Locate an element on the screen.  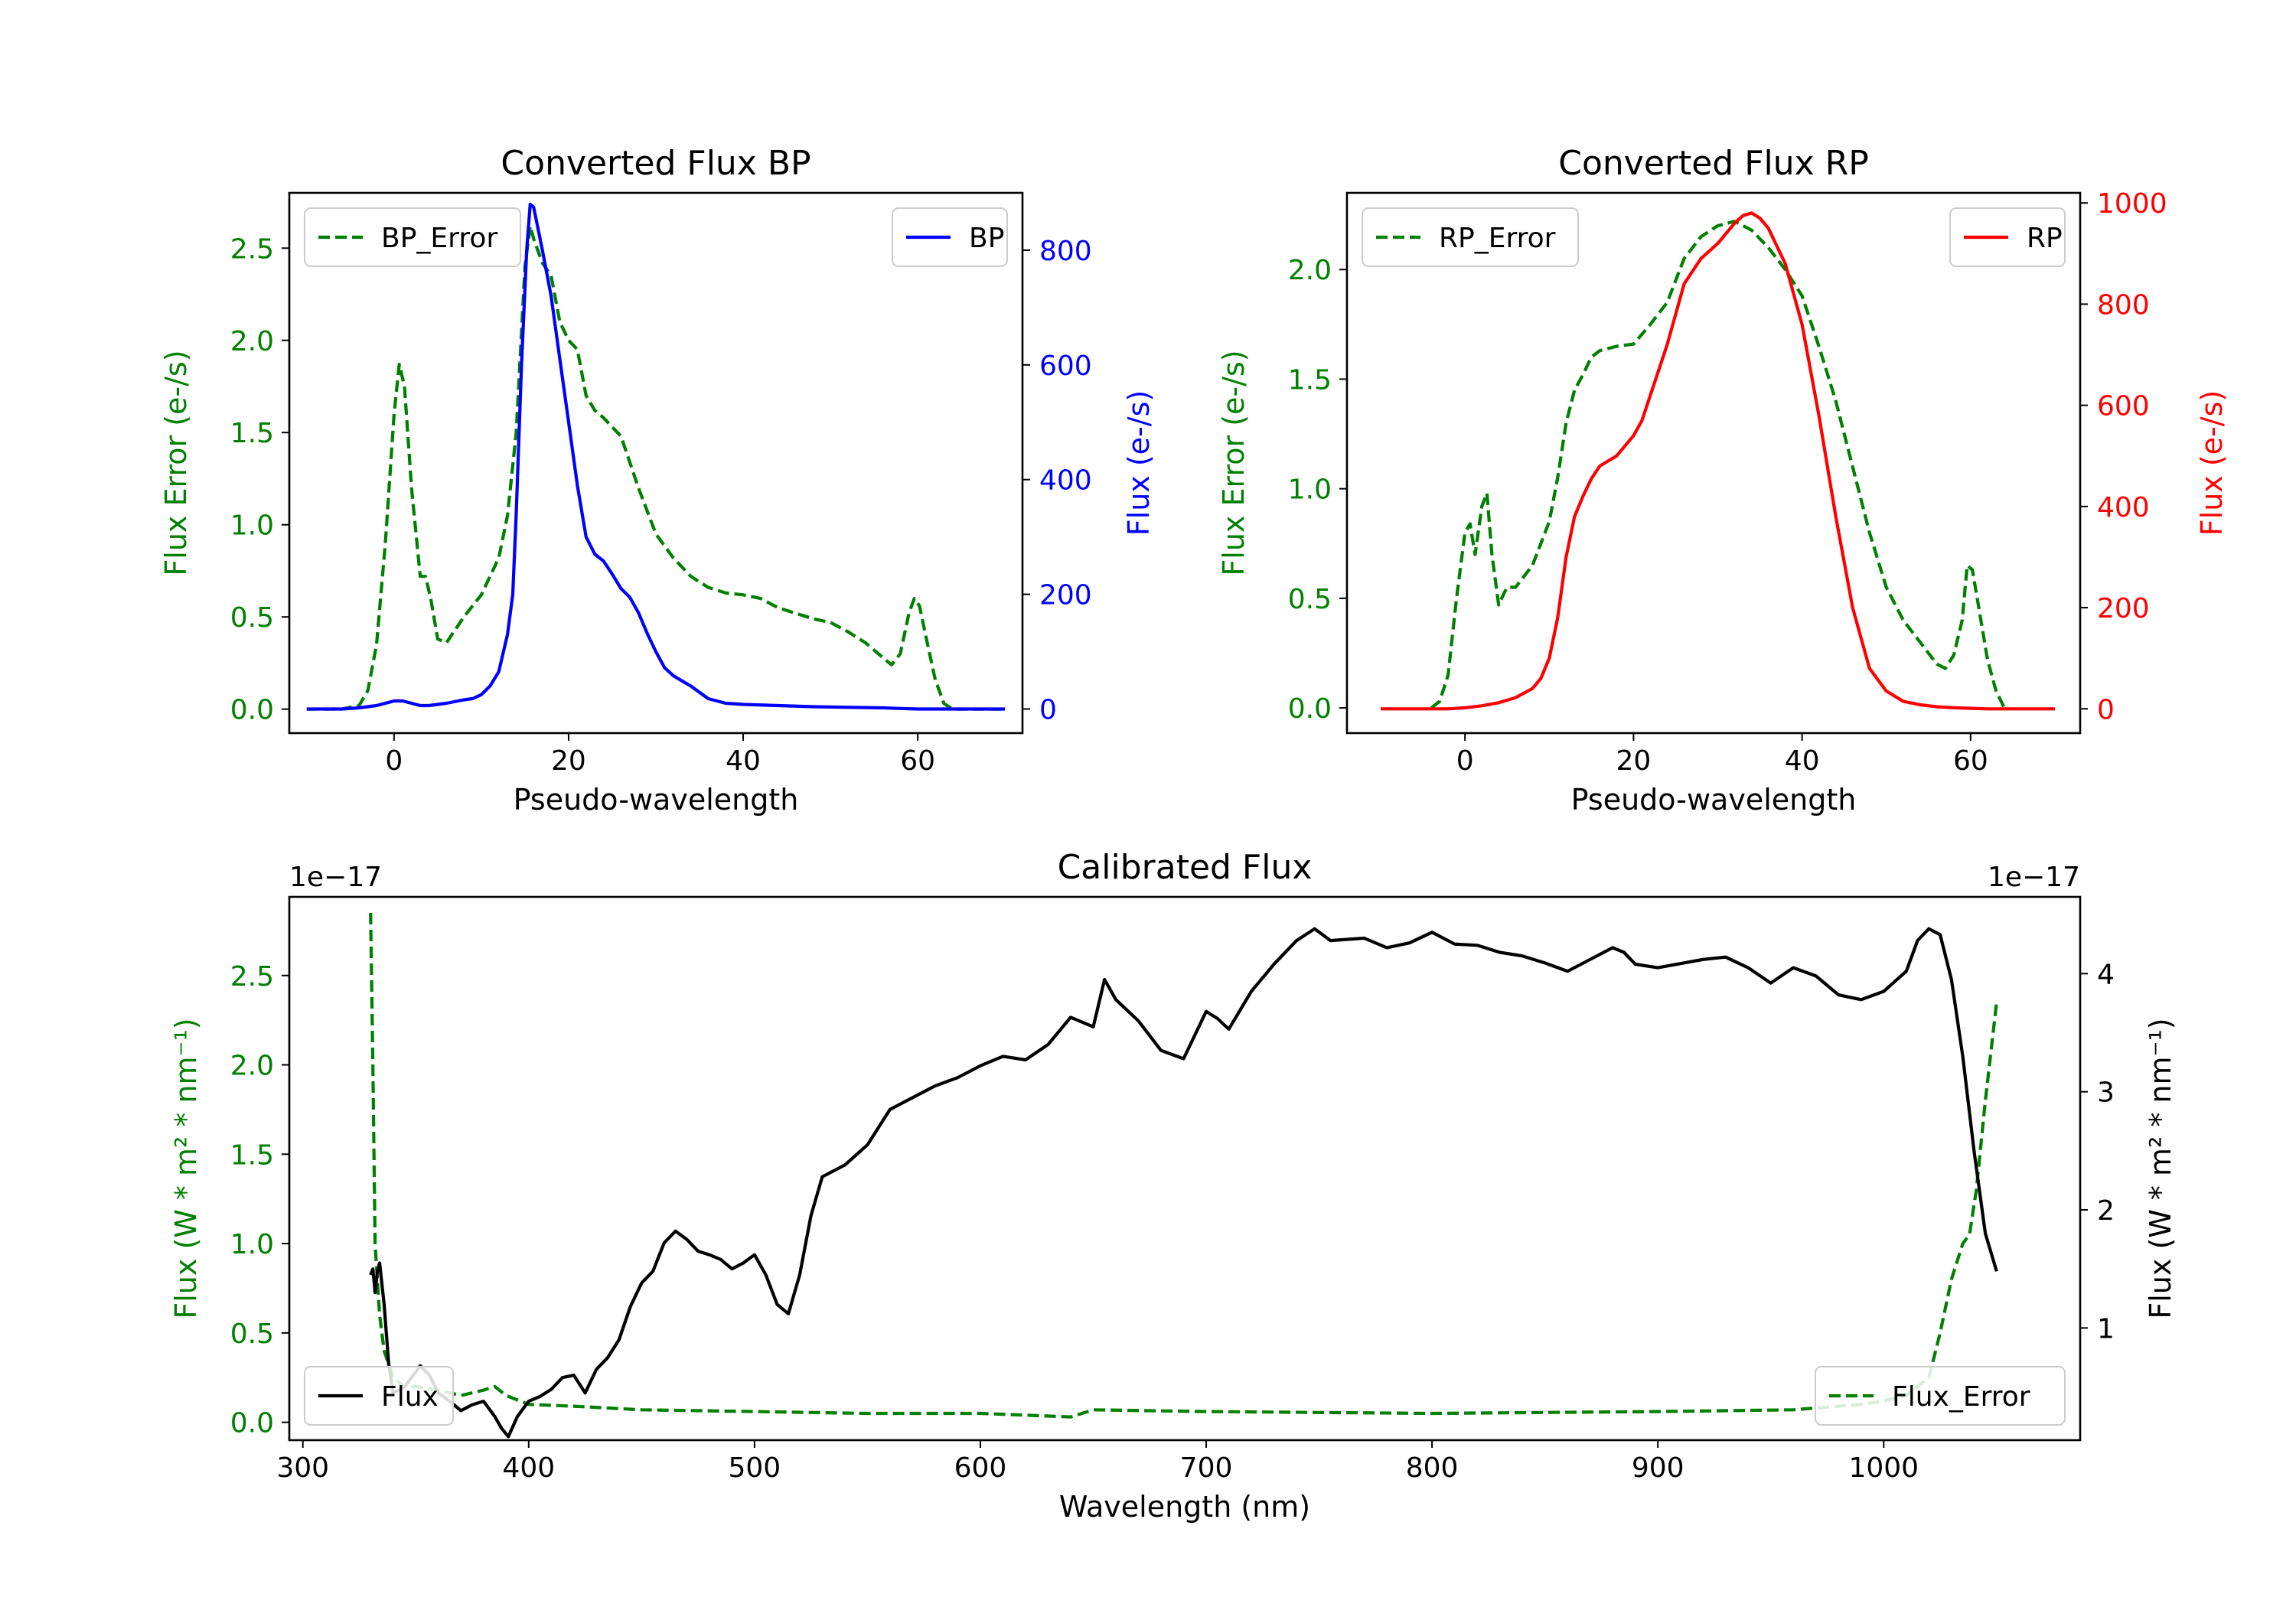
bp-legend-bp: BP is located at coordinates (950, 237).